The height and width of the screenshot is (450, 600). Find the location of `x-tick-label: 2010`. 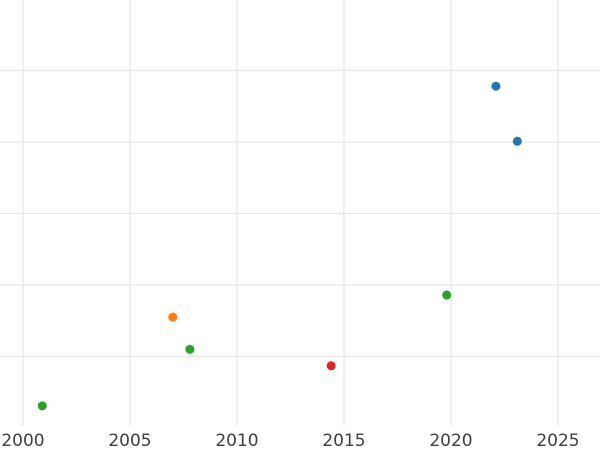

x-tick-label: 2010 is located at coordinates (236, 440).